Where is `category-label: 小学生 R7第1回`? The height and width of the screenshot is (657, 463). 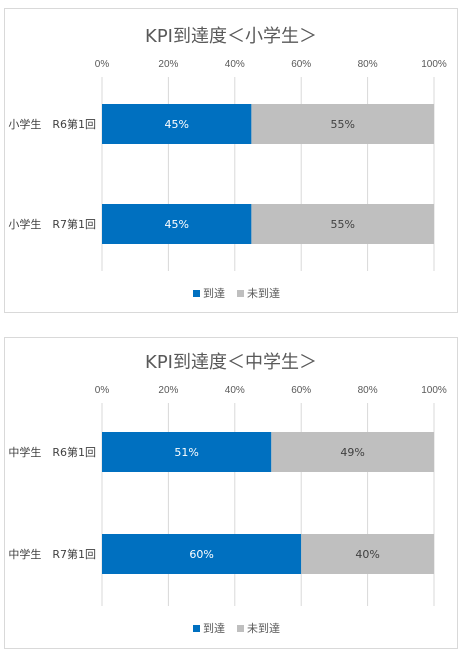 category-label: 小学生 R7第1回 is located at coordinates (52, 224).